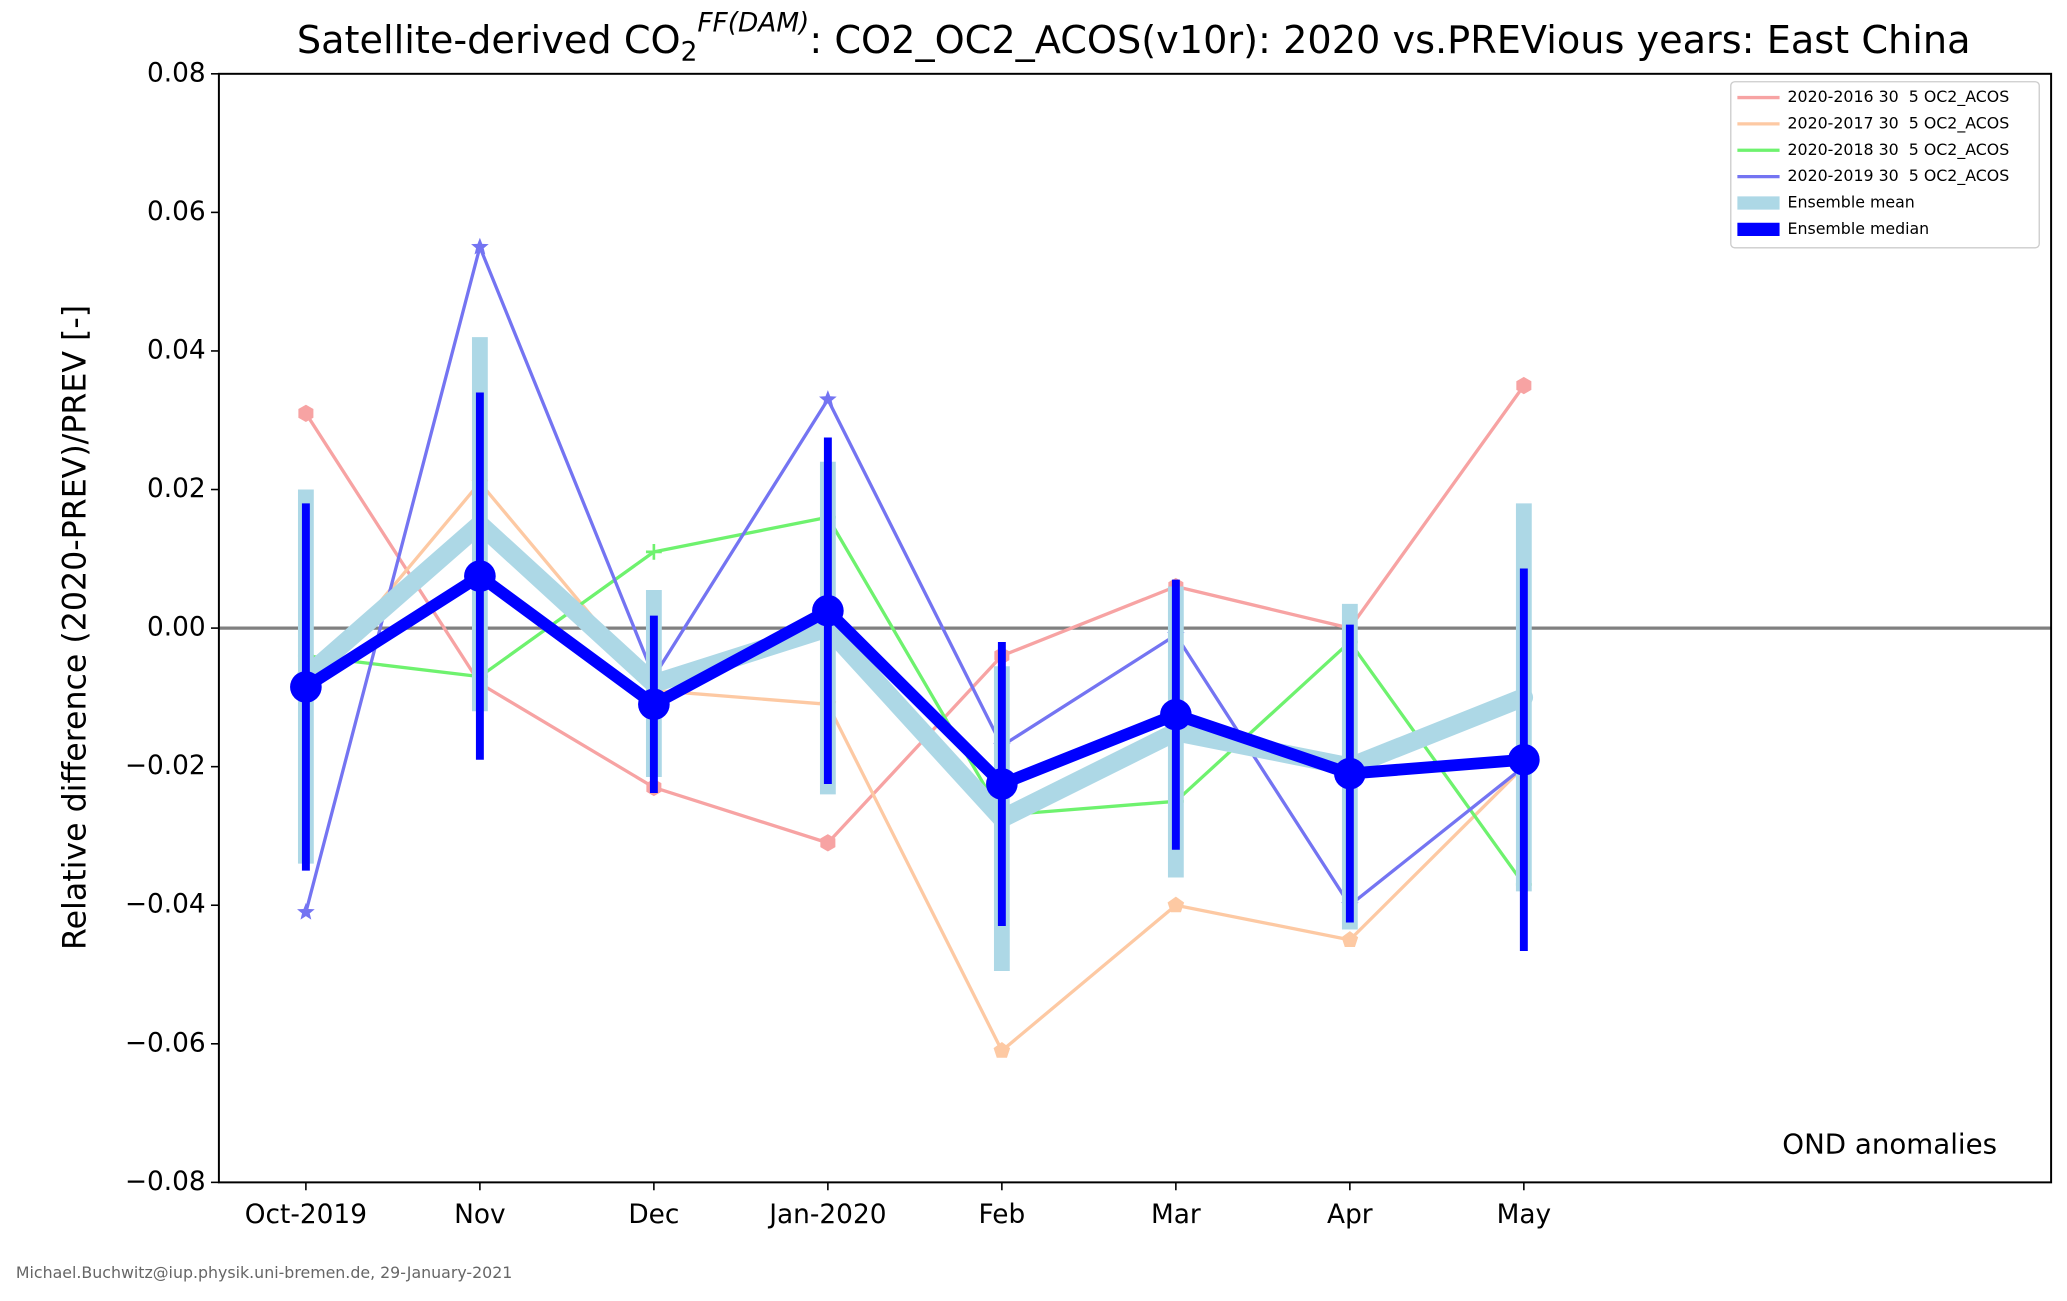 Image resolution: width=2067 pixels, height=1301 pixels. What do you see at coordinates (1898, 150) in the screenshot?
I see `legend-label: 2020-2018 30 5 OC2_ACOS` at bounding box center [1898, 150].